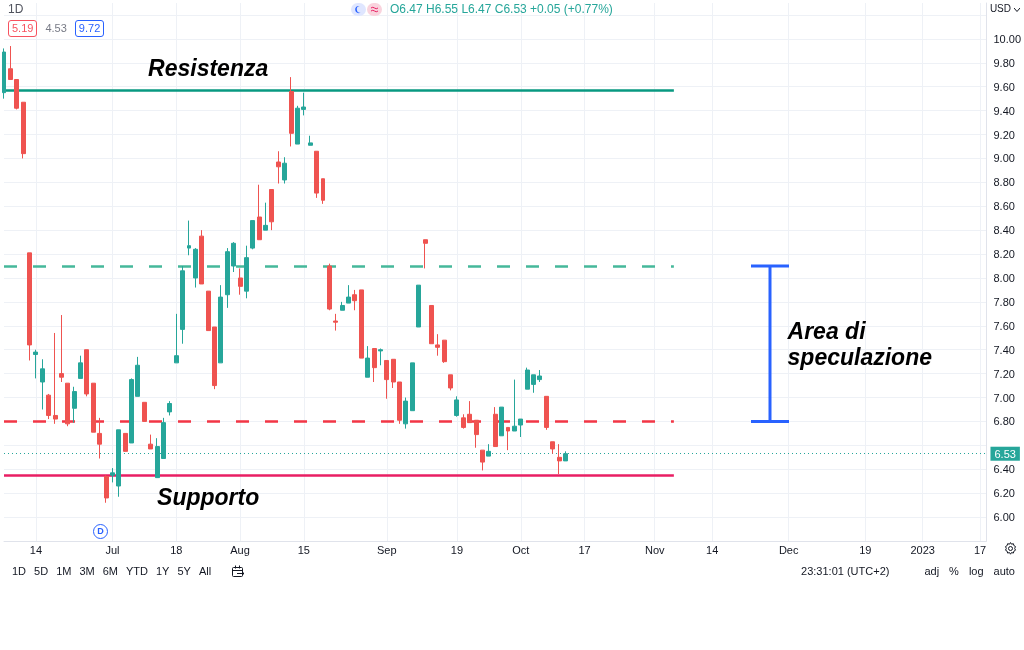  I want to click on x-tick-label: 17, so click(584, 549).